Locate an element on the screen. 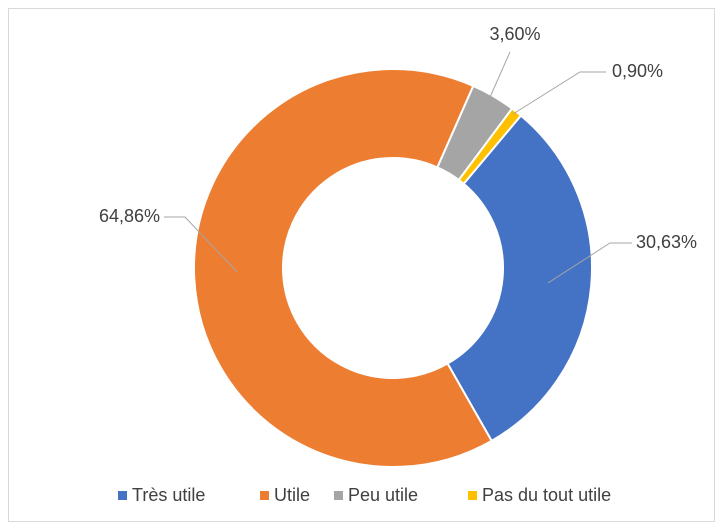 The height and width of the screenshot is (530, 723). legend-label: Pas du tout utile is located at coordinates (546, 495).